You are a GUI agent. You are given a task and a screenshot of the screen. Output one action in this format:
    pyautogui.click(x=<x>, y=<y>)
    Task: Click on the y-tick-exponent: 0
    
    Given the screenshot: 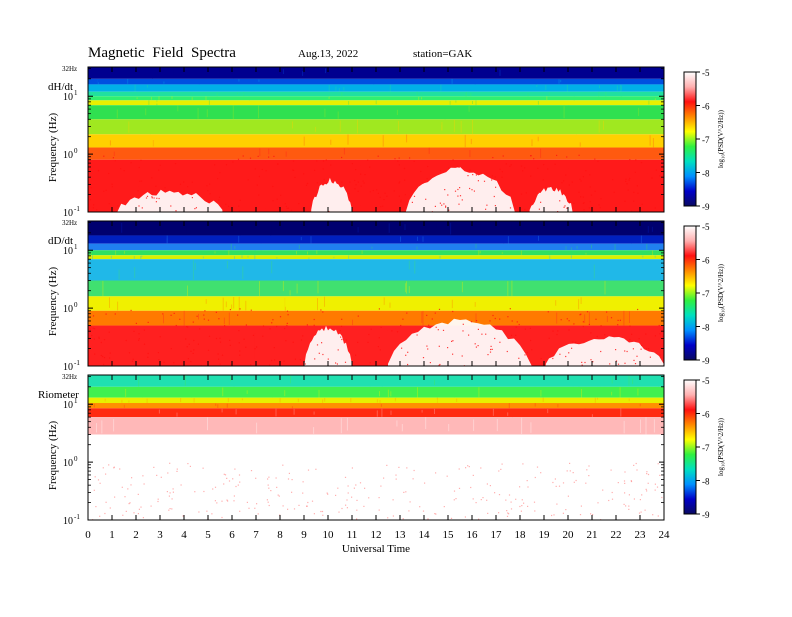 What is the action you would take?
    pyautogui.click(x=76, y=459)
    